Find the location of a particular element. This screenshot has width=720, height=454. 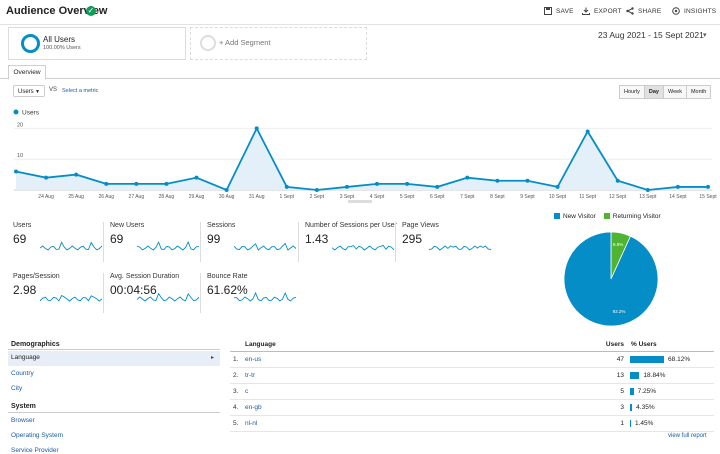

column-users: Users is located at coordinates (614, 344).